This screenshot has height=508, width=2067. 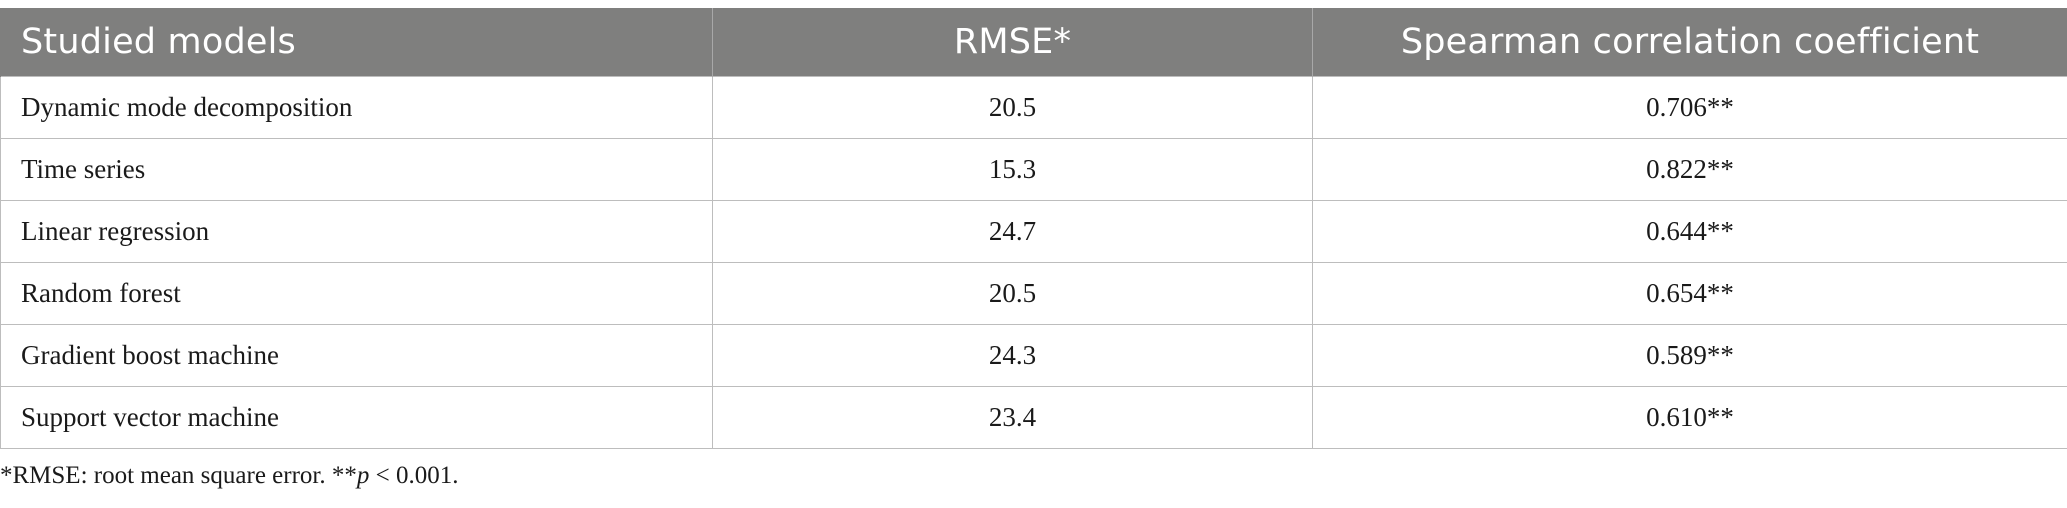 I want to click on model-name-cell: Time series, so click(x=356, y=169).